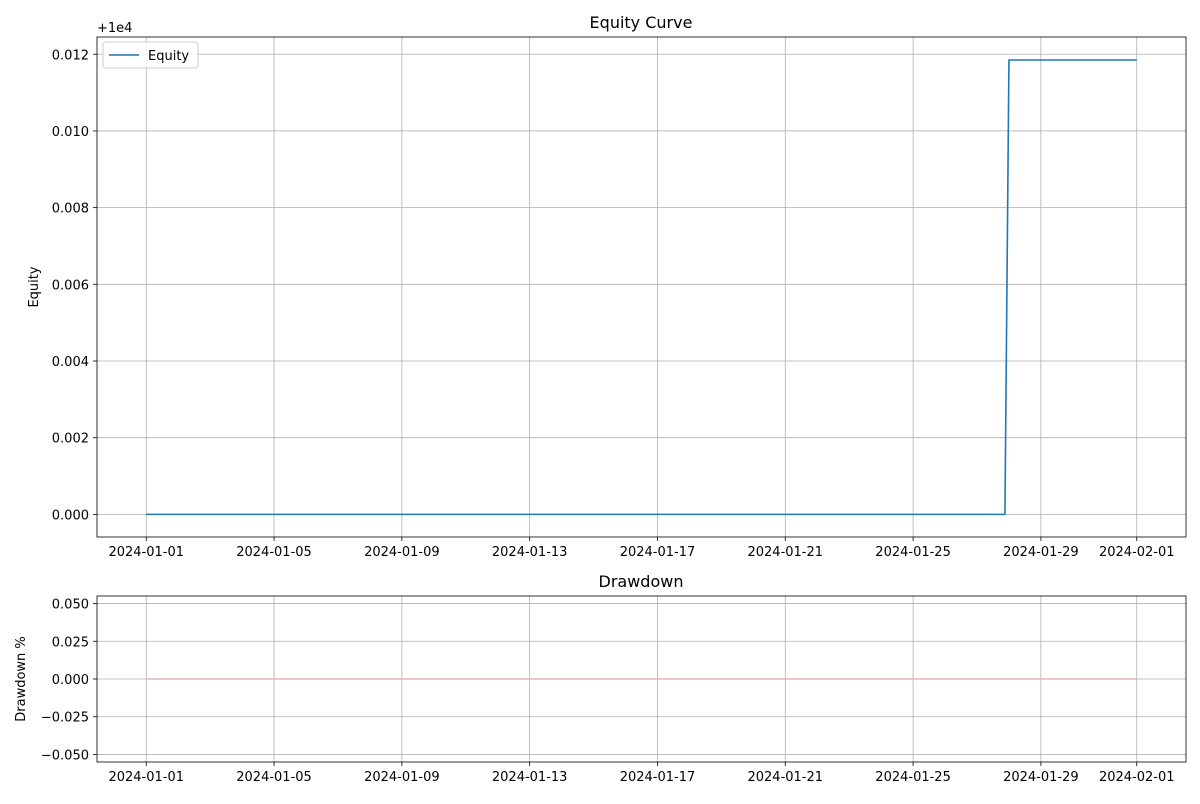 This screenshot has width=1200, height=804. I want to click on drawdown-y-tick-label: −0.025, so click(65, 718).